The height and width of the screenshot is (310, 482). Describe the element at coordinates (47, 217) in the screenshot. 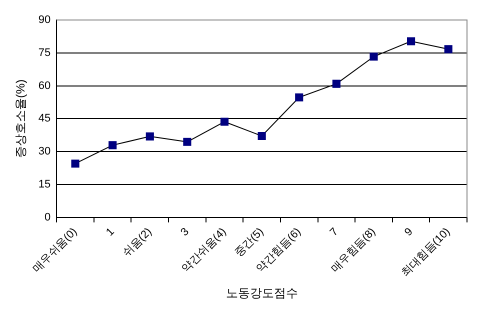

I see `y-tick-label: 0` at that location.